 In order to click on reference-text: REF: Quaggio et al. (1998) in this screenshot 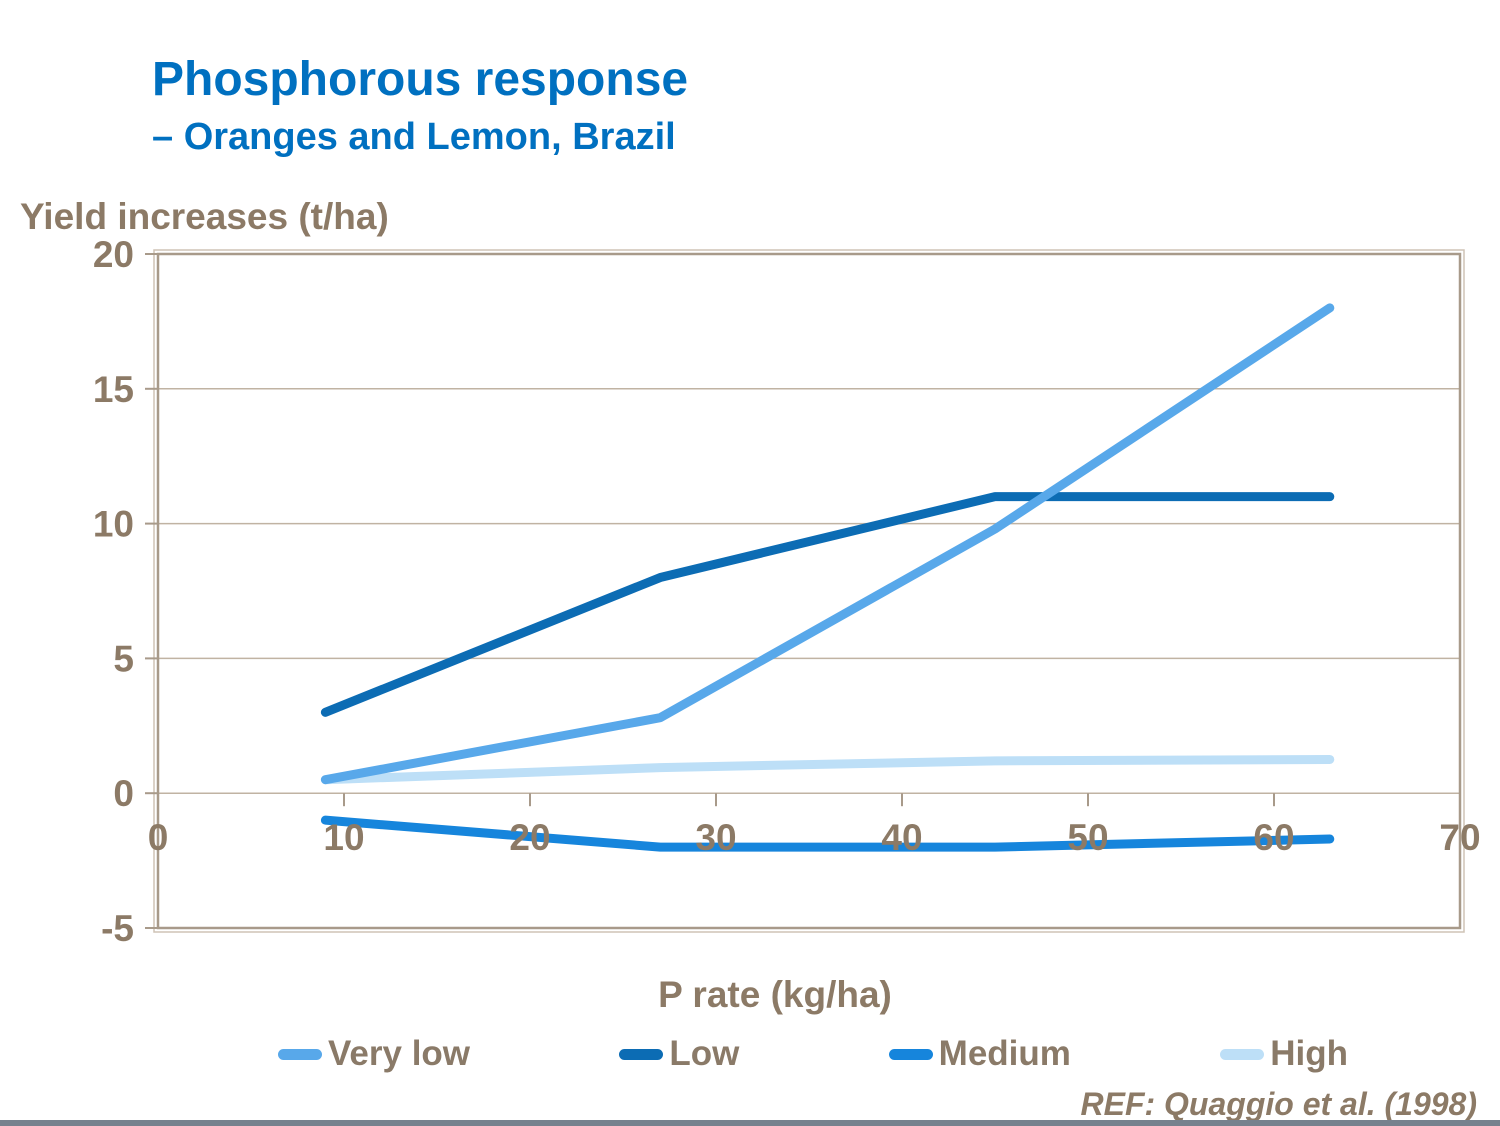, I will do `click(1278, 1104)`.